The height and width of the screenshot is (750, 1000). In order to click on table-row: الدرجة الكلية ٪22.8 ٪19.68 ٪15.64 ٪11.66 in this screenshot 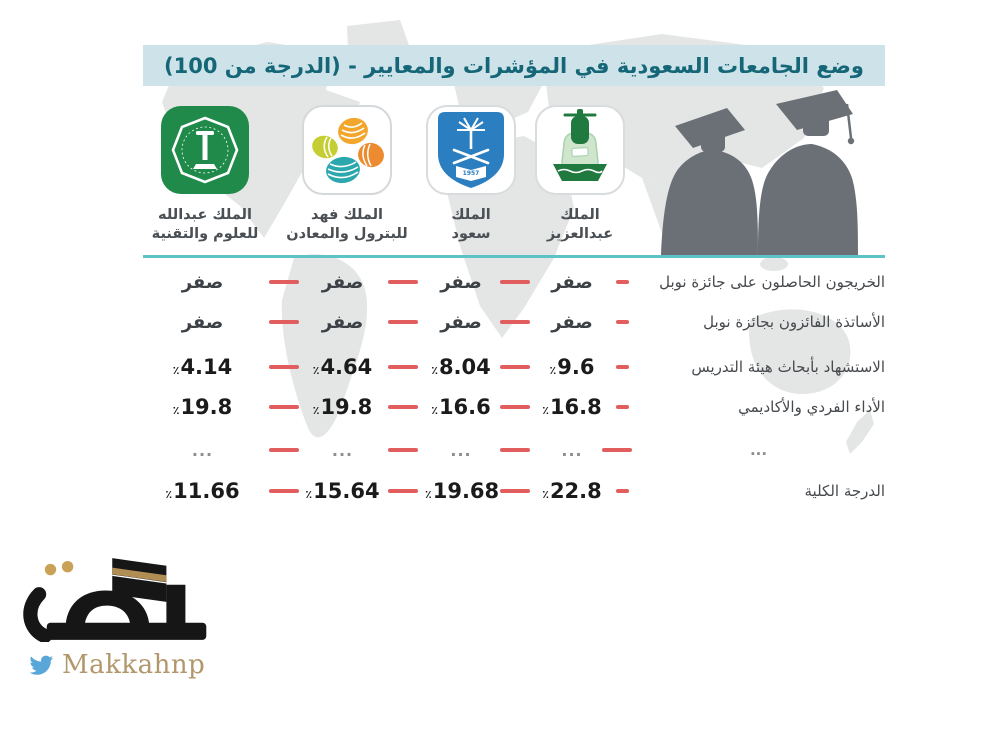, I will do `click(514, 491)`.